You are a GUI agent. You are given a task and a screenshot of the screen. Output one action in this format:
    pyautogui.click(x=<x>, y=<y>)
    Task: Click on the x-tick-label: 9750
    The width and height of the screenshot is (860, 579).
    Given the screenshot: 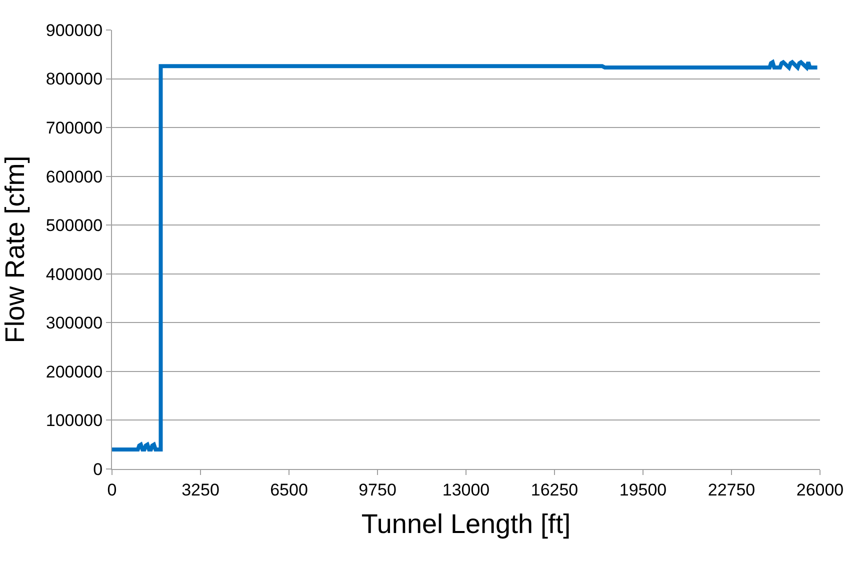 What is the action you would take?
    pyautogui.click(x=377, y=490)
    